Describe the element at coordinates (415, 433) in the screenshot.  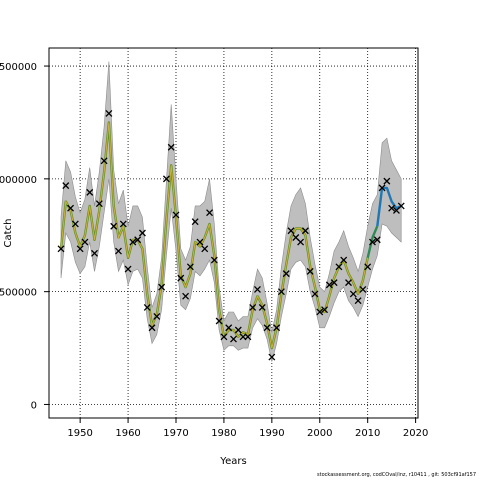
I see `x-tick-label: 2020` at that location.